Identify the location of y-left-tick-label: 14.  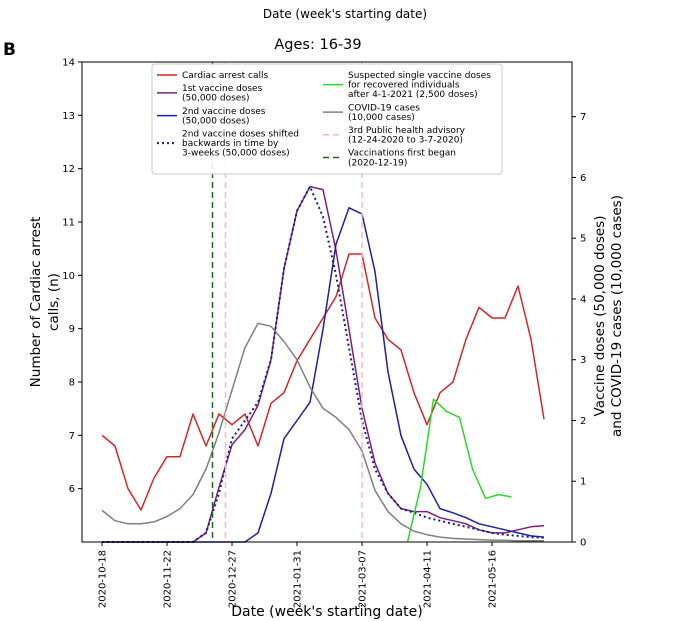
(68, 63).